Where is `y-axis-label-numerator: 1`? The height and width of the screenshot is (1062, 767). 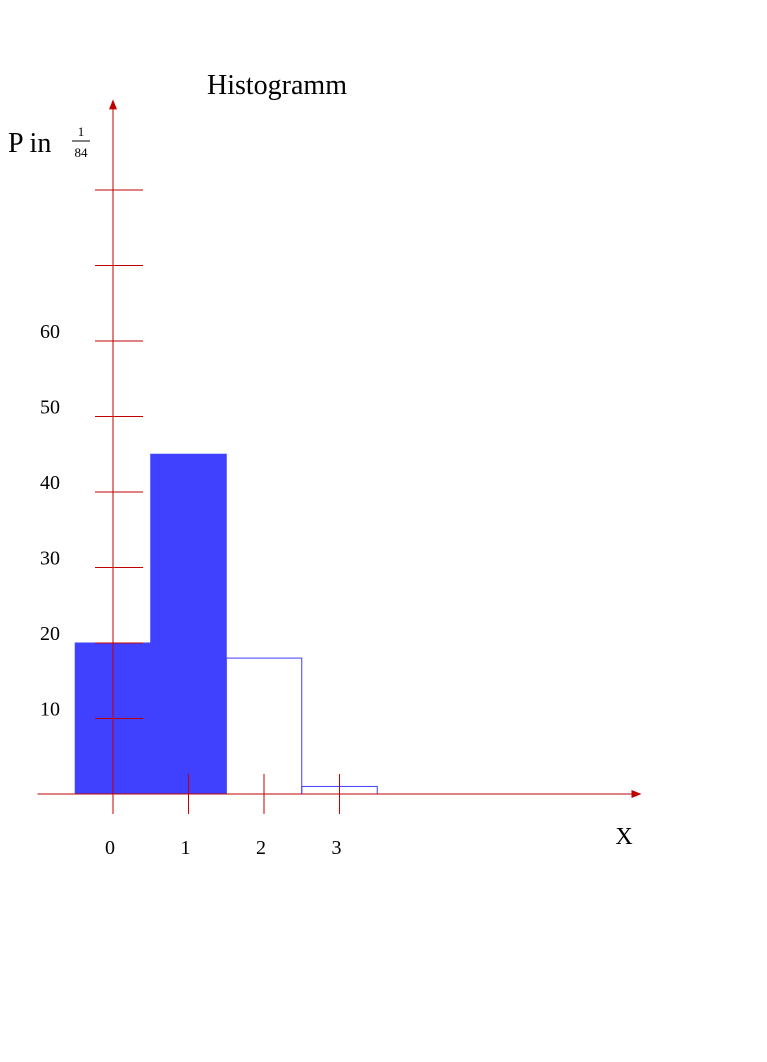
y-axis-label-numerator: 1 is located at coordinates (81, 131).